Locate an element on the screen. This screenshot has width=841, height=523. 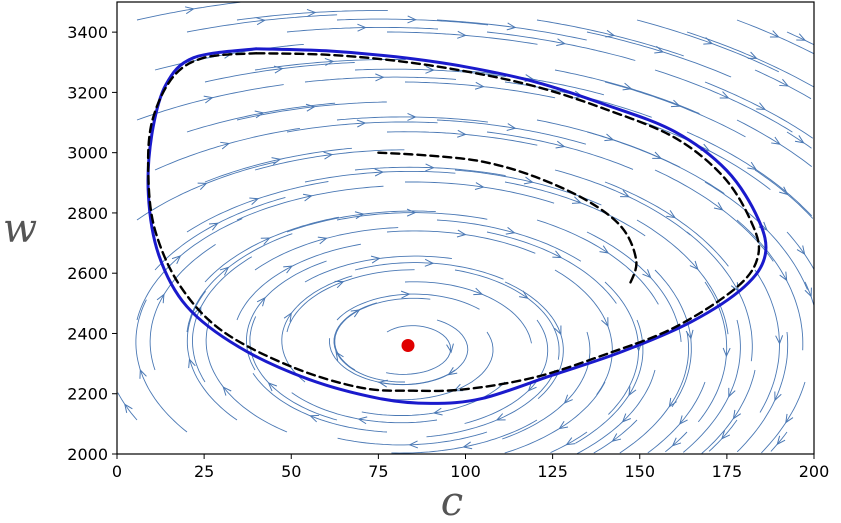
x-tick-label-75: 75 is located at coordinates (378, 471).